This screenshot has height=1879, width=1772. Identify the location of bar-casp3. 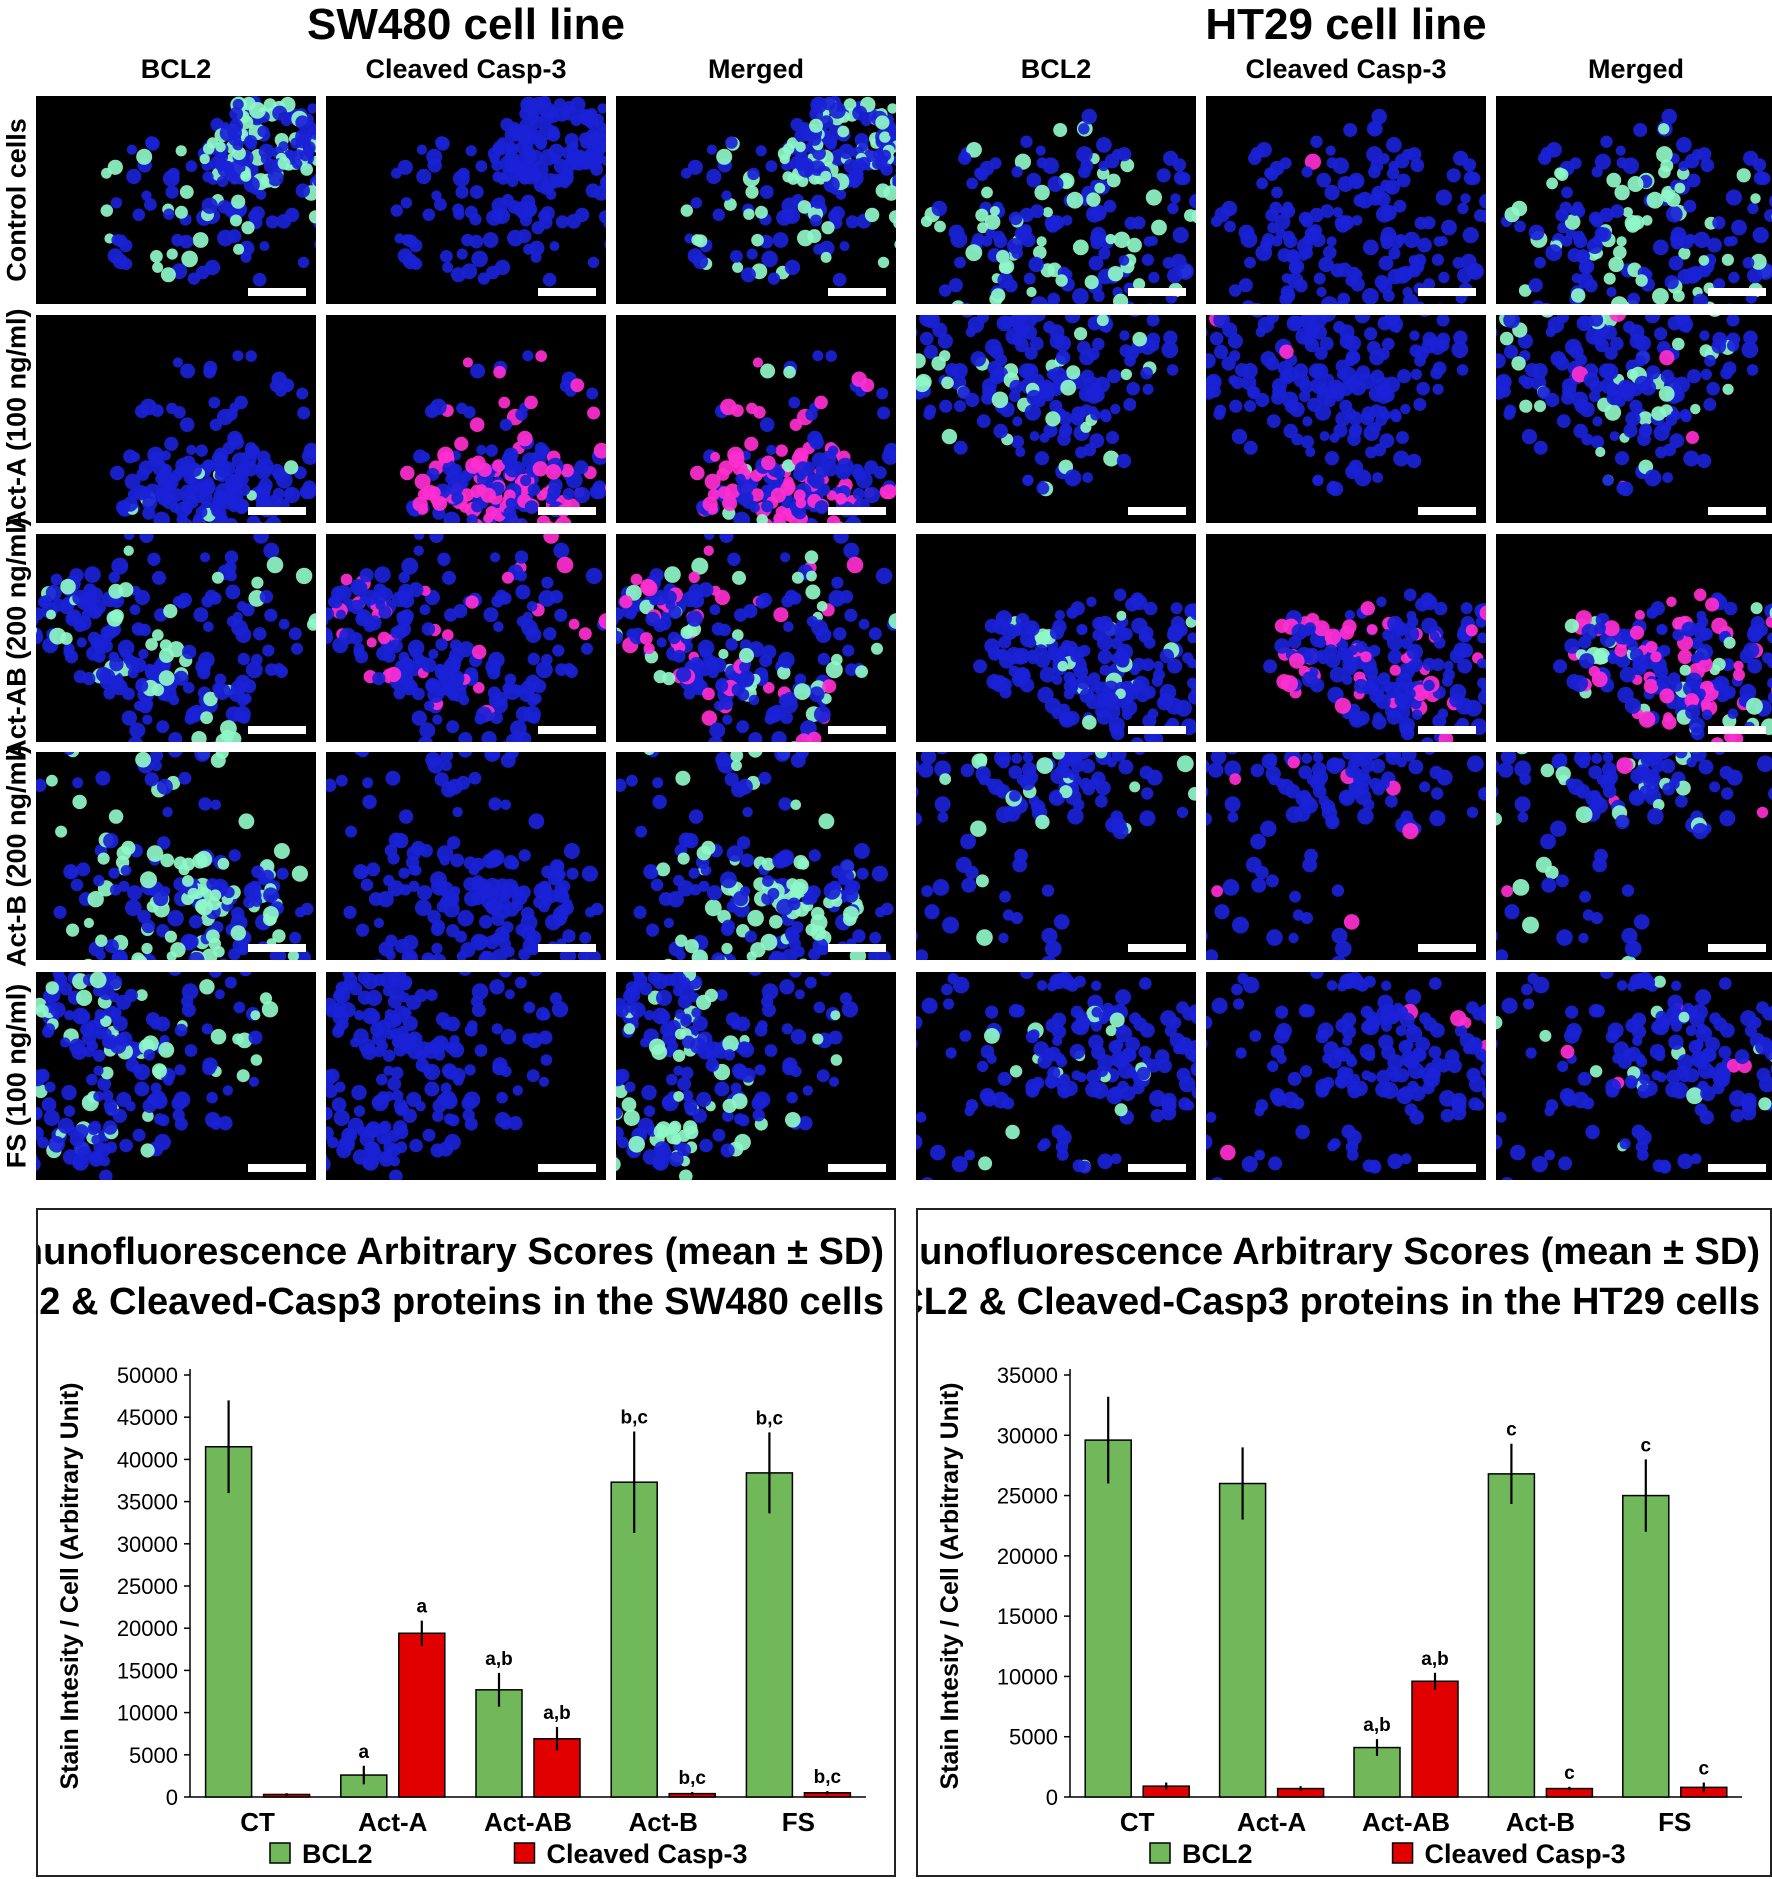
(422, 1715).